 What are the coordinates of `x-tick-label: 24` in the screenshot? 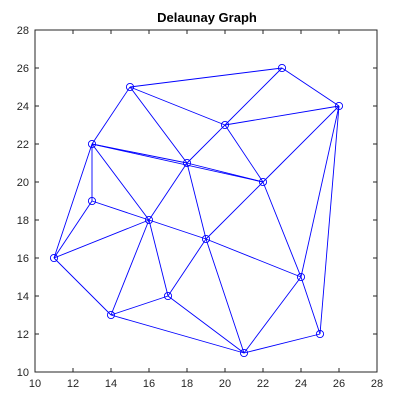 It's located at (301, 384).